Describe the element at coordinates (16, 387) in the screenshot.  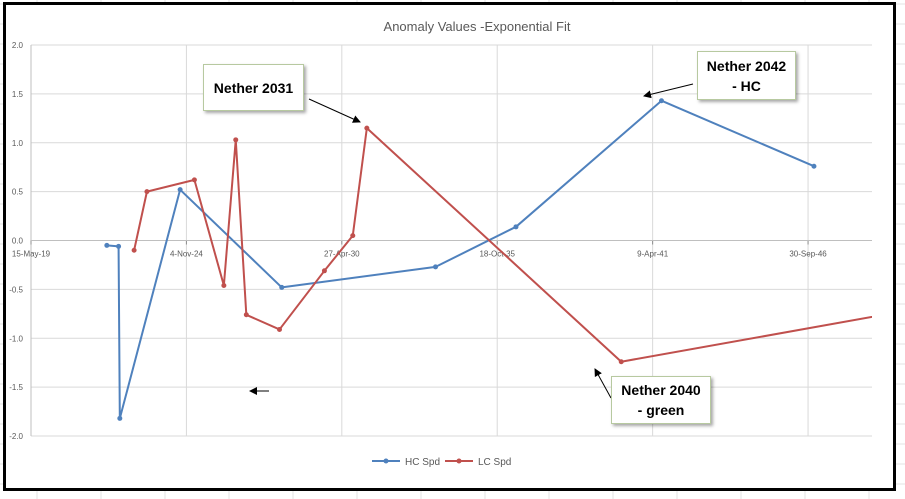
I see `y-tick-label: -1.5` at that location.